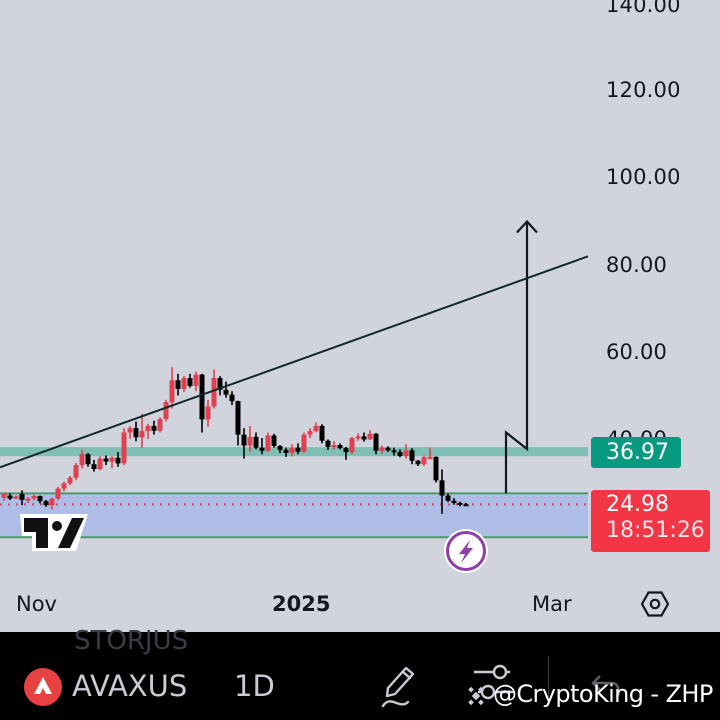  What do you see at coordinates (637, 265) in the screenshot?
I see `y-axis-label: 80.00` at bounding box center [637, 265].